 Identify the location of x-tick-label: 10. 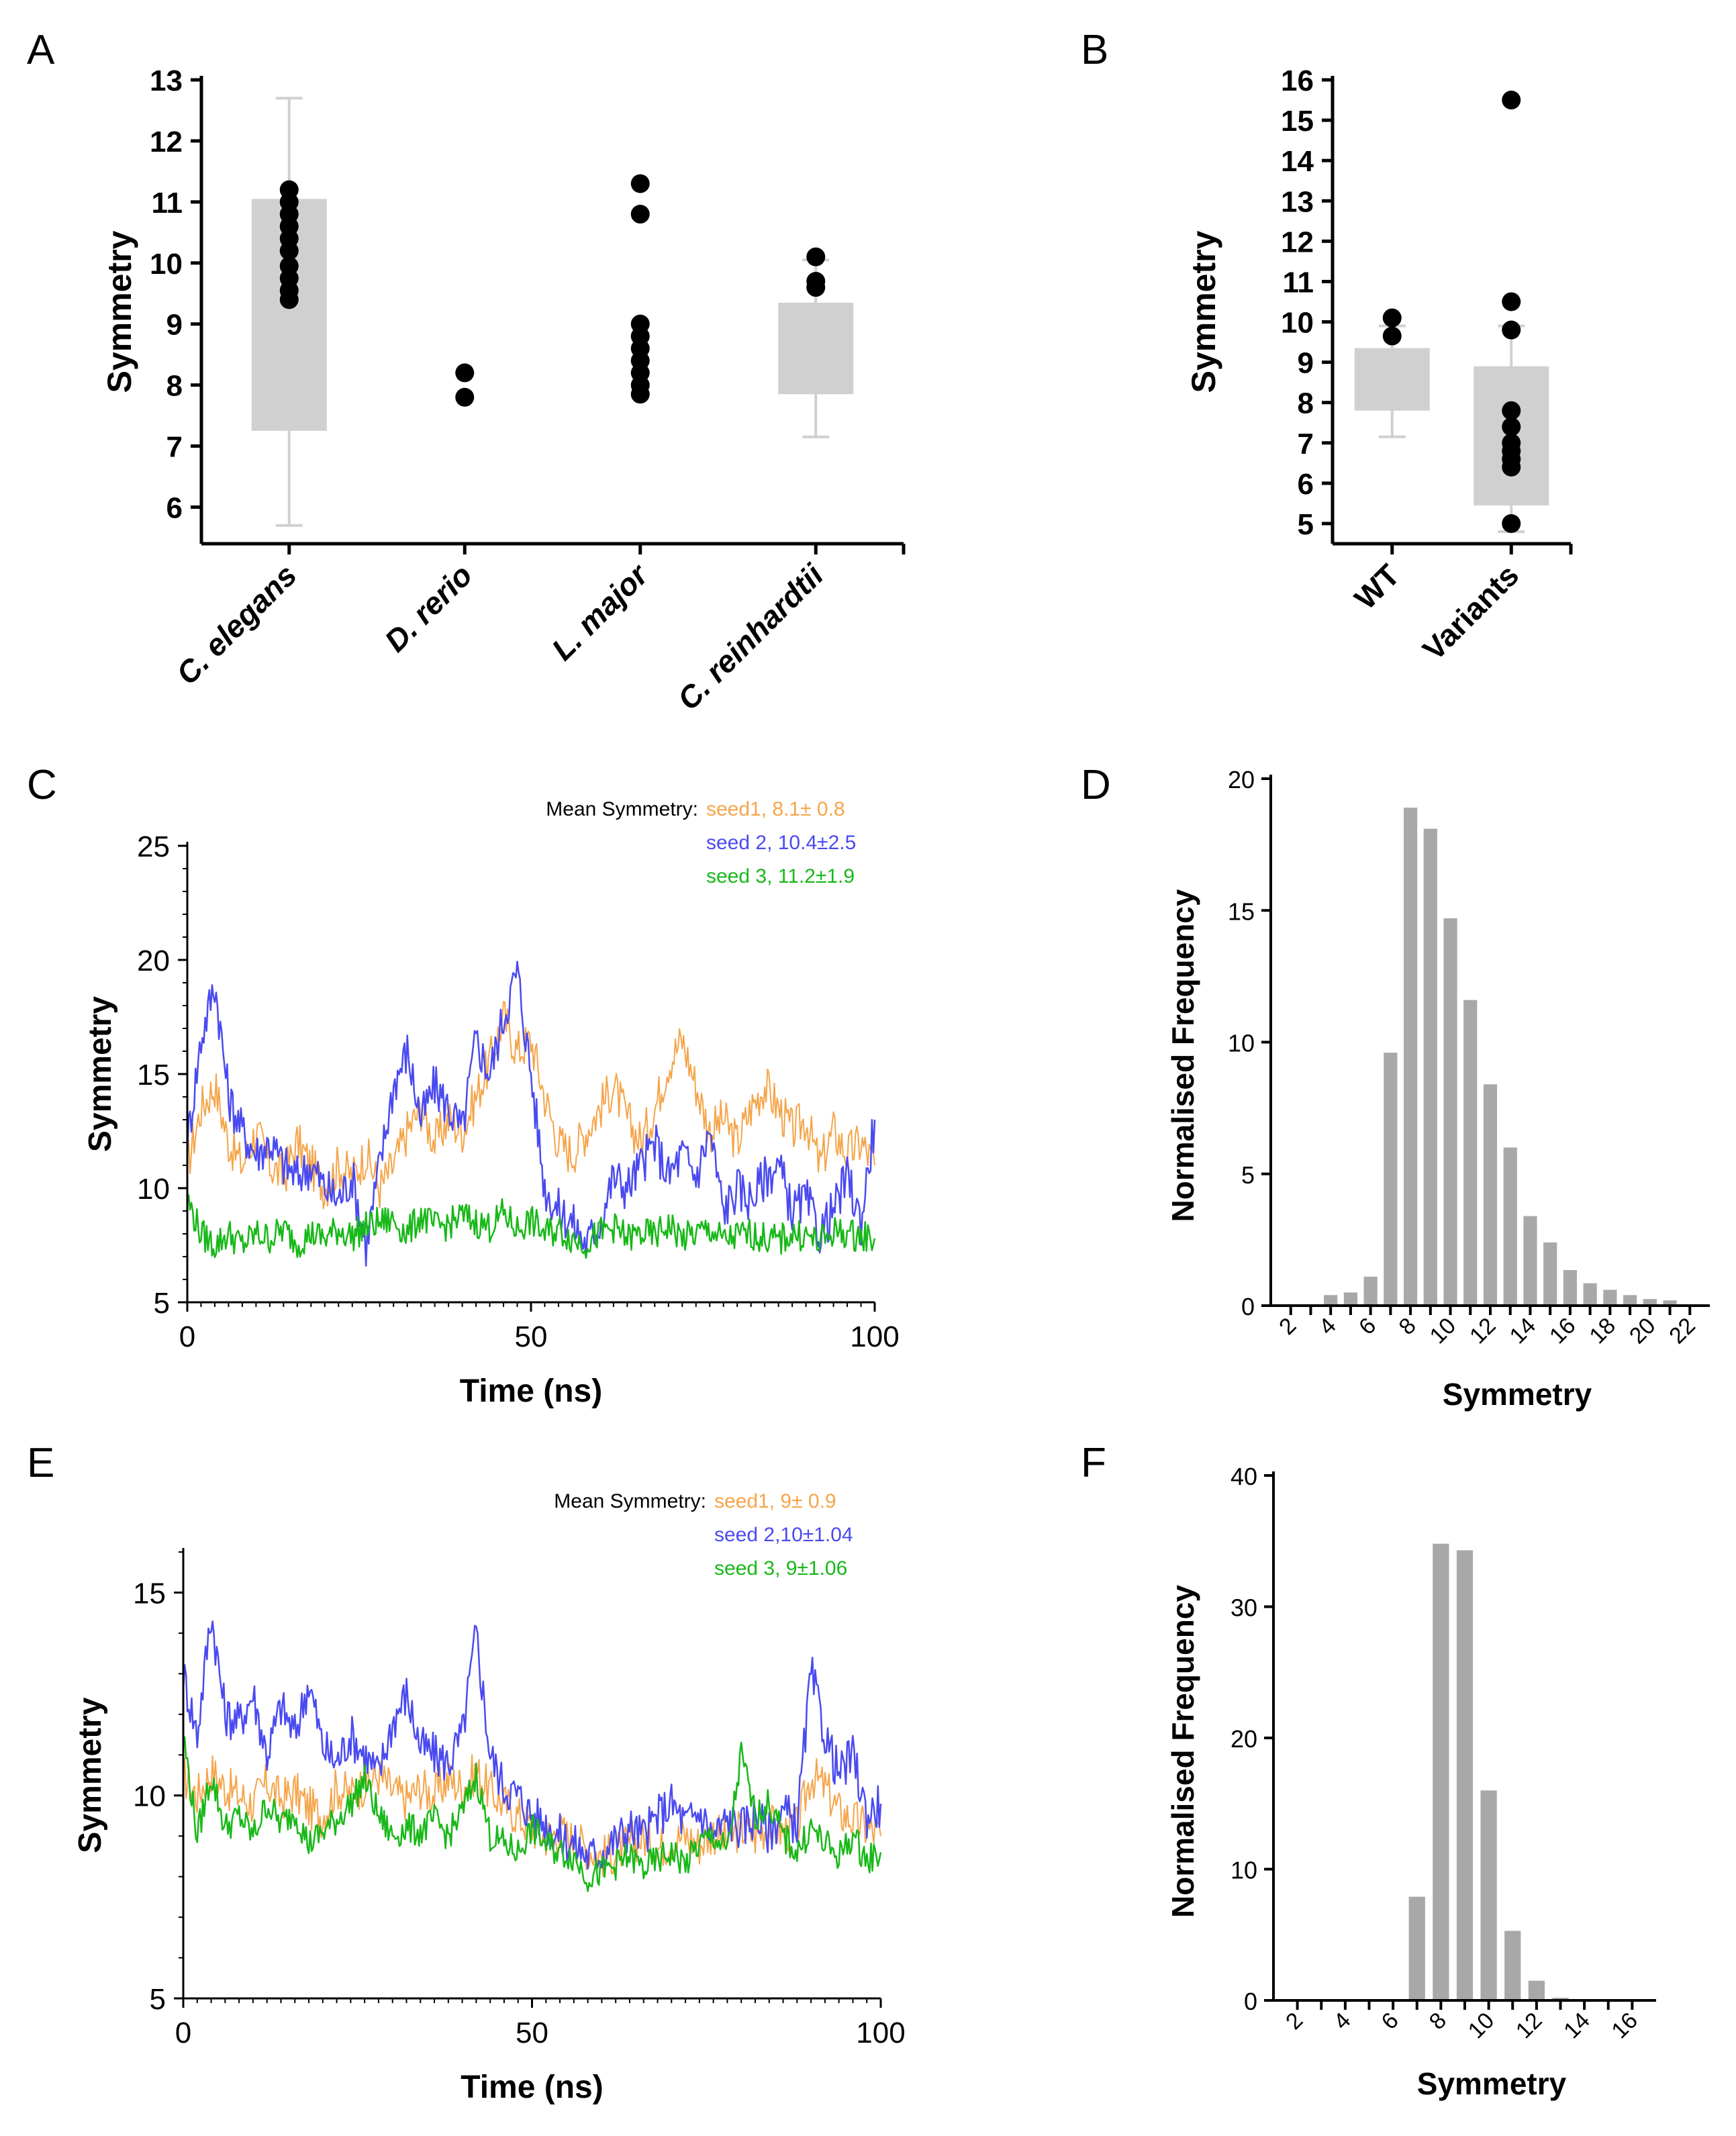
(1482, 2026).